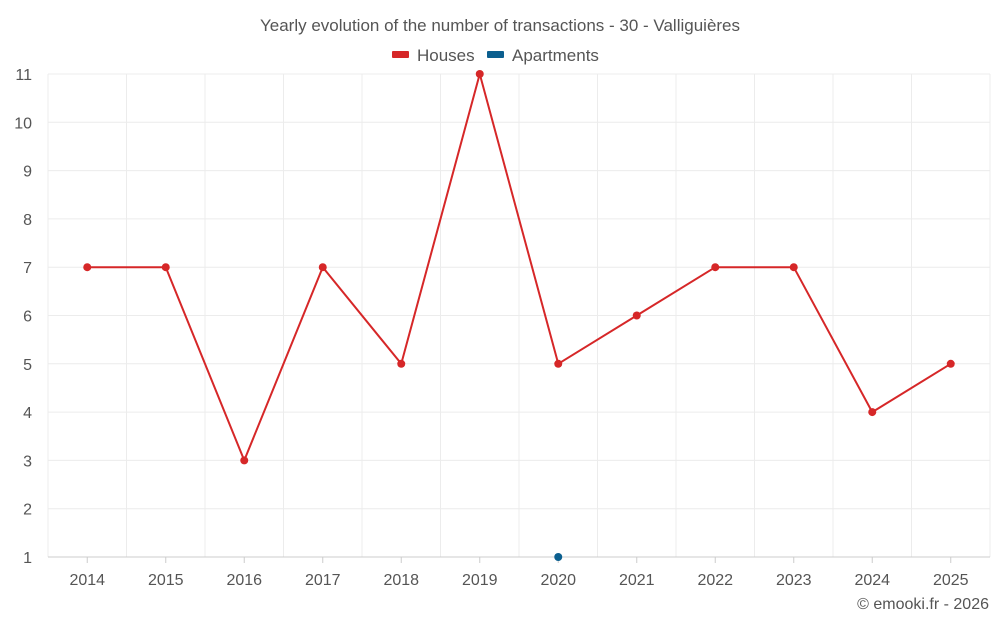 This screenshot has height=630, width=1000. I want to click on y-tick-label: 6, so click(27, 317).